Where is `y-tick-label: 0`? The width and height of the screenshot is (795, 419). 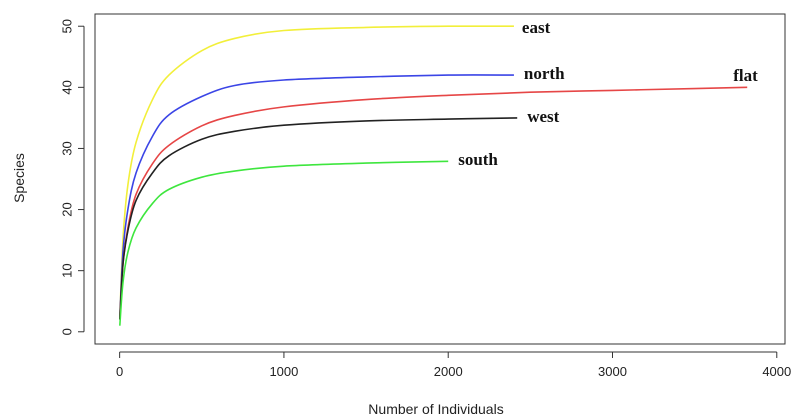 y-tick-label: 0 is located at coordinates (66, 331).